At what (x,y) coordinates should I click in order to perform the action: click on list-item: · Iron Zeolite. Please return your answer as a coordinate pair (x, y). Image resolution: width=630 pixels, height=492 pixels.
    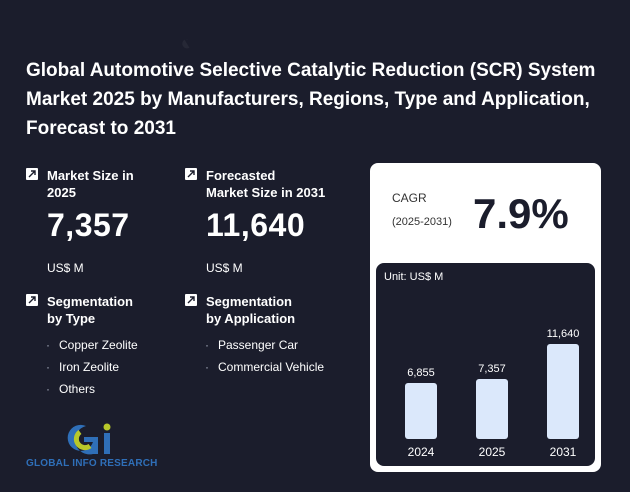
    Looking at the image, I should click on (83, 367).